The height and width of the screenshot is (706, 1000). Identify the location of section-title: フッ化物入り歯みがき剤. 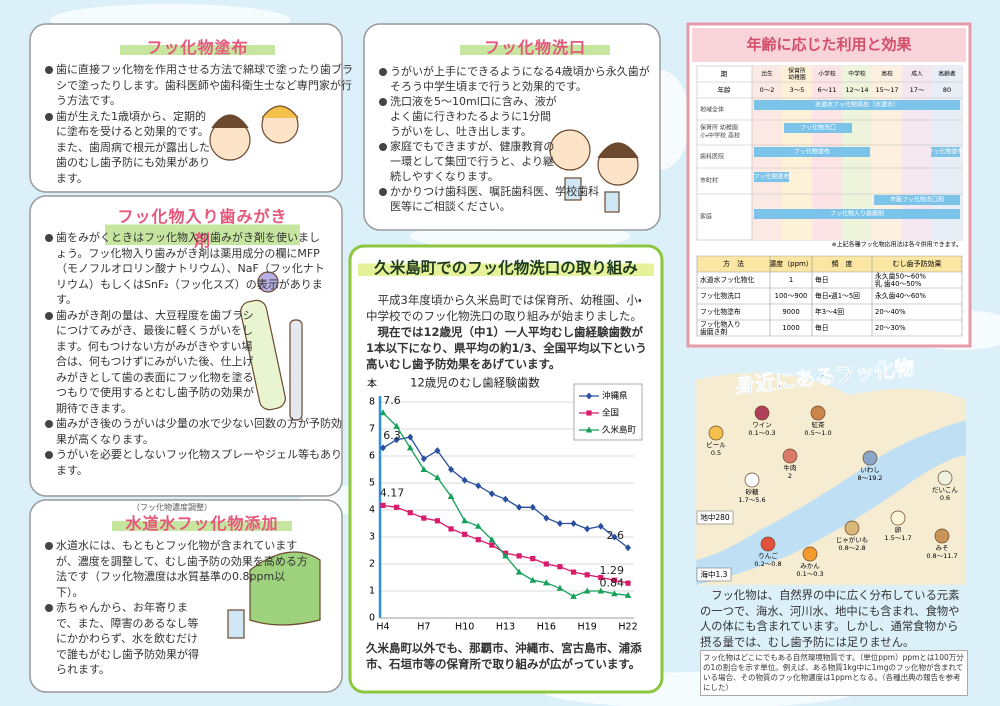
(202, 227).